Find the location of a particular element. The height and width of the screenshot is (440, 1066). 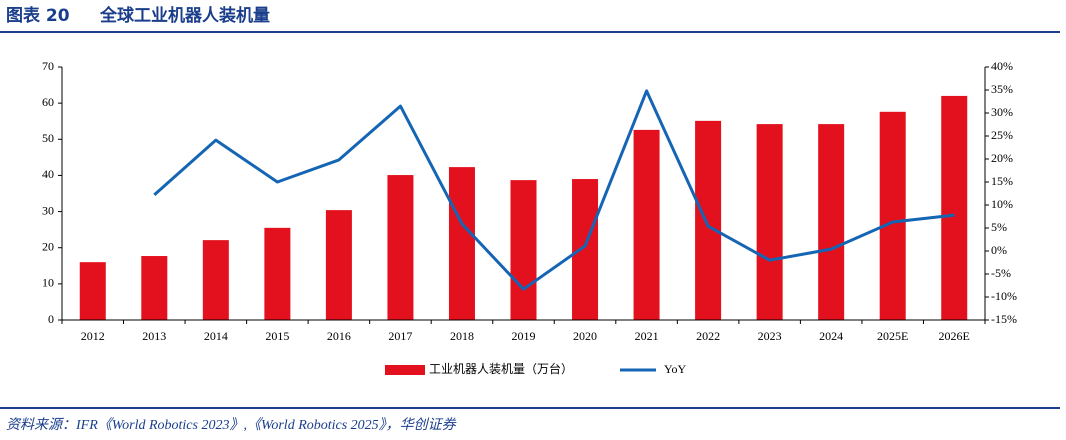

x-tick-label: 2015 is located at coordinates (277, 336).